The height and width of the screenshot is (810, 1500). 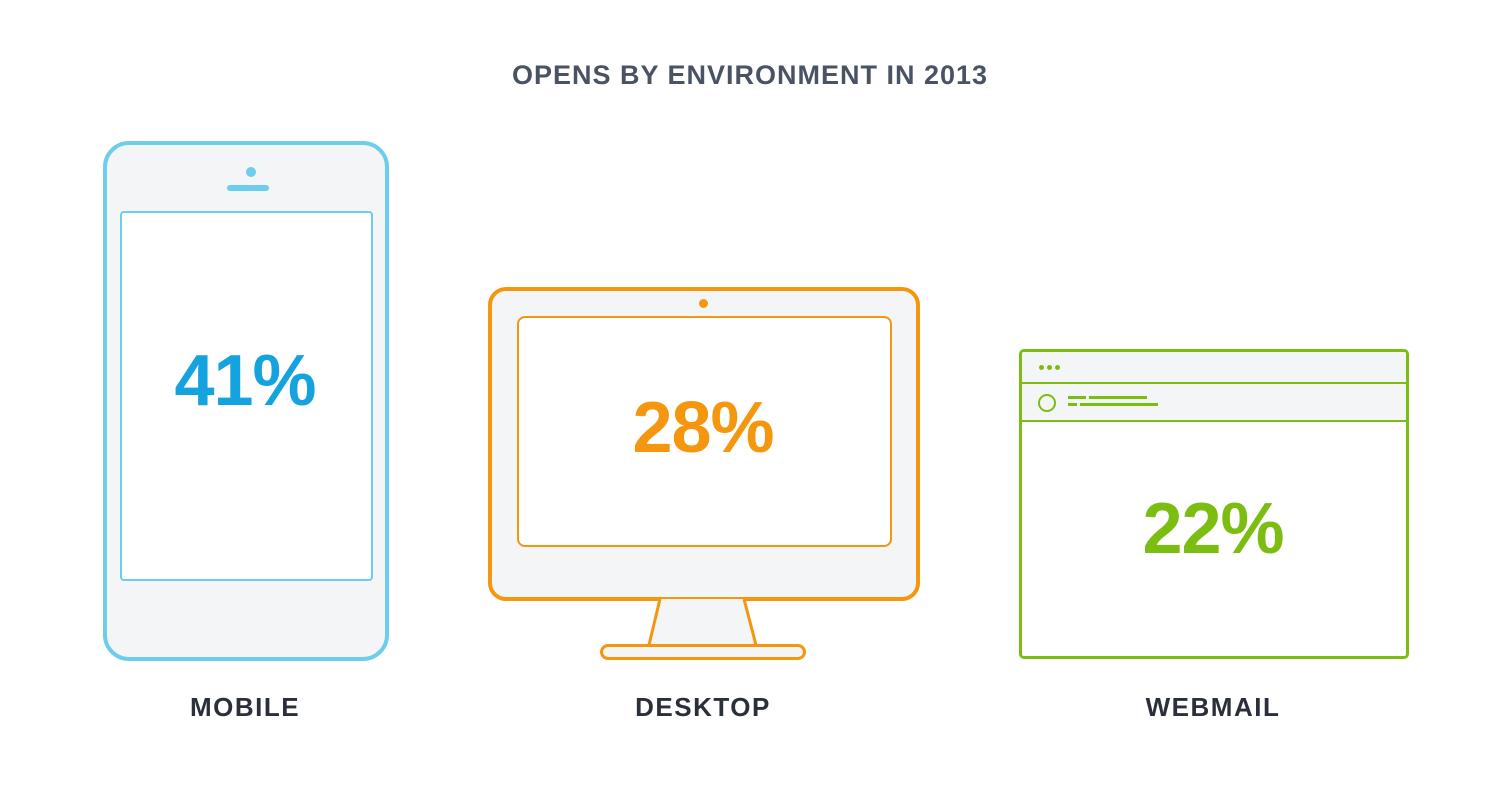 What do you see at coordinates (703, 652) in the screenshot?
I see `monitor-base-icon` at bounding box center [703, 652].